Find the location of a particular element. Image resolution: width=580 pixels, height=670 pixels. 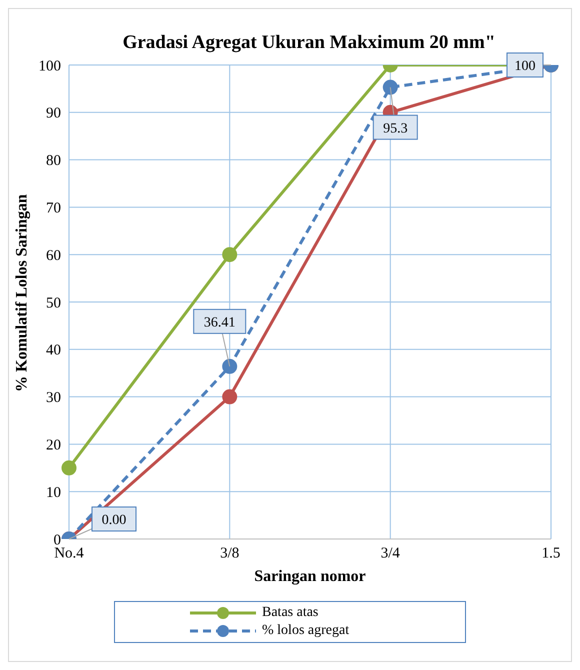

x-tick-label: 3/8 is located at coordinates (230, 554).